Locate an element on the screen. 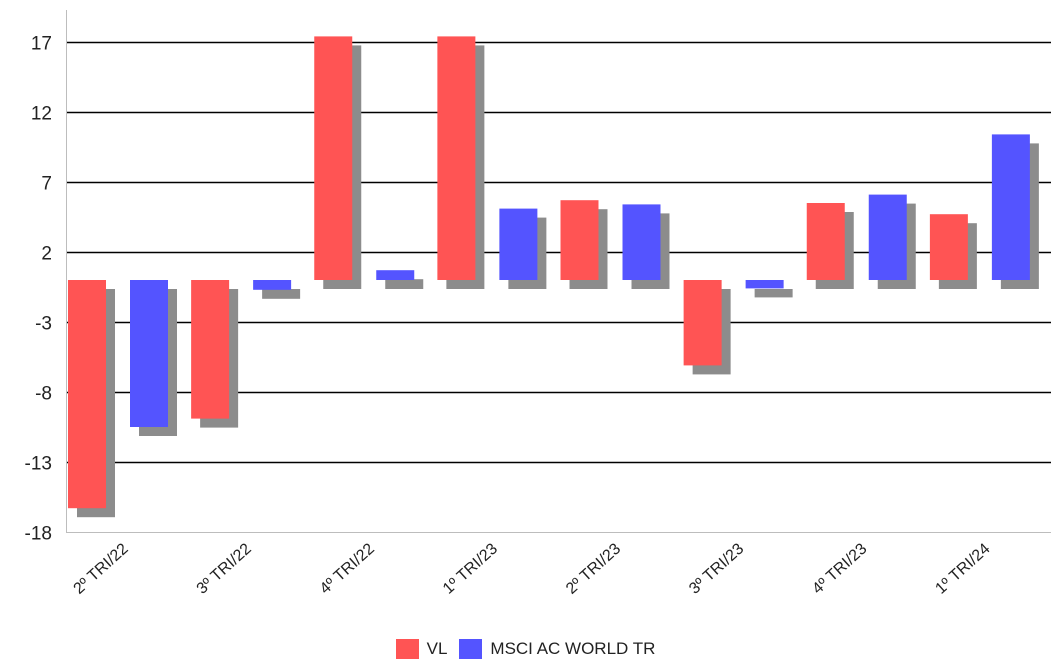  x-tick-label: 1º TRI/24 is located at coordinates (962, 568).